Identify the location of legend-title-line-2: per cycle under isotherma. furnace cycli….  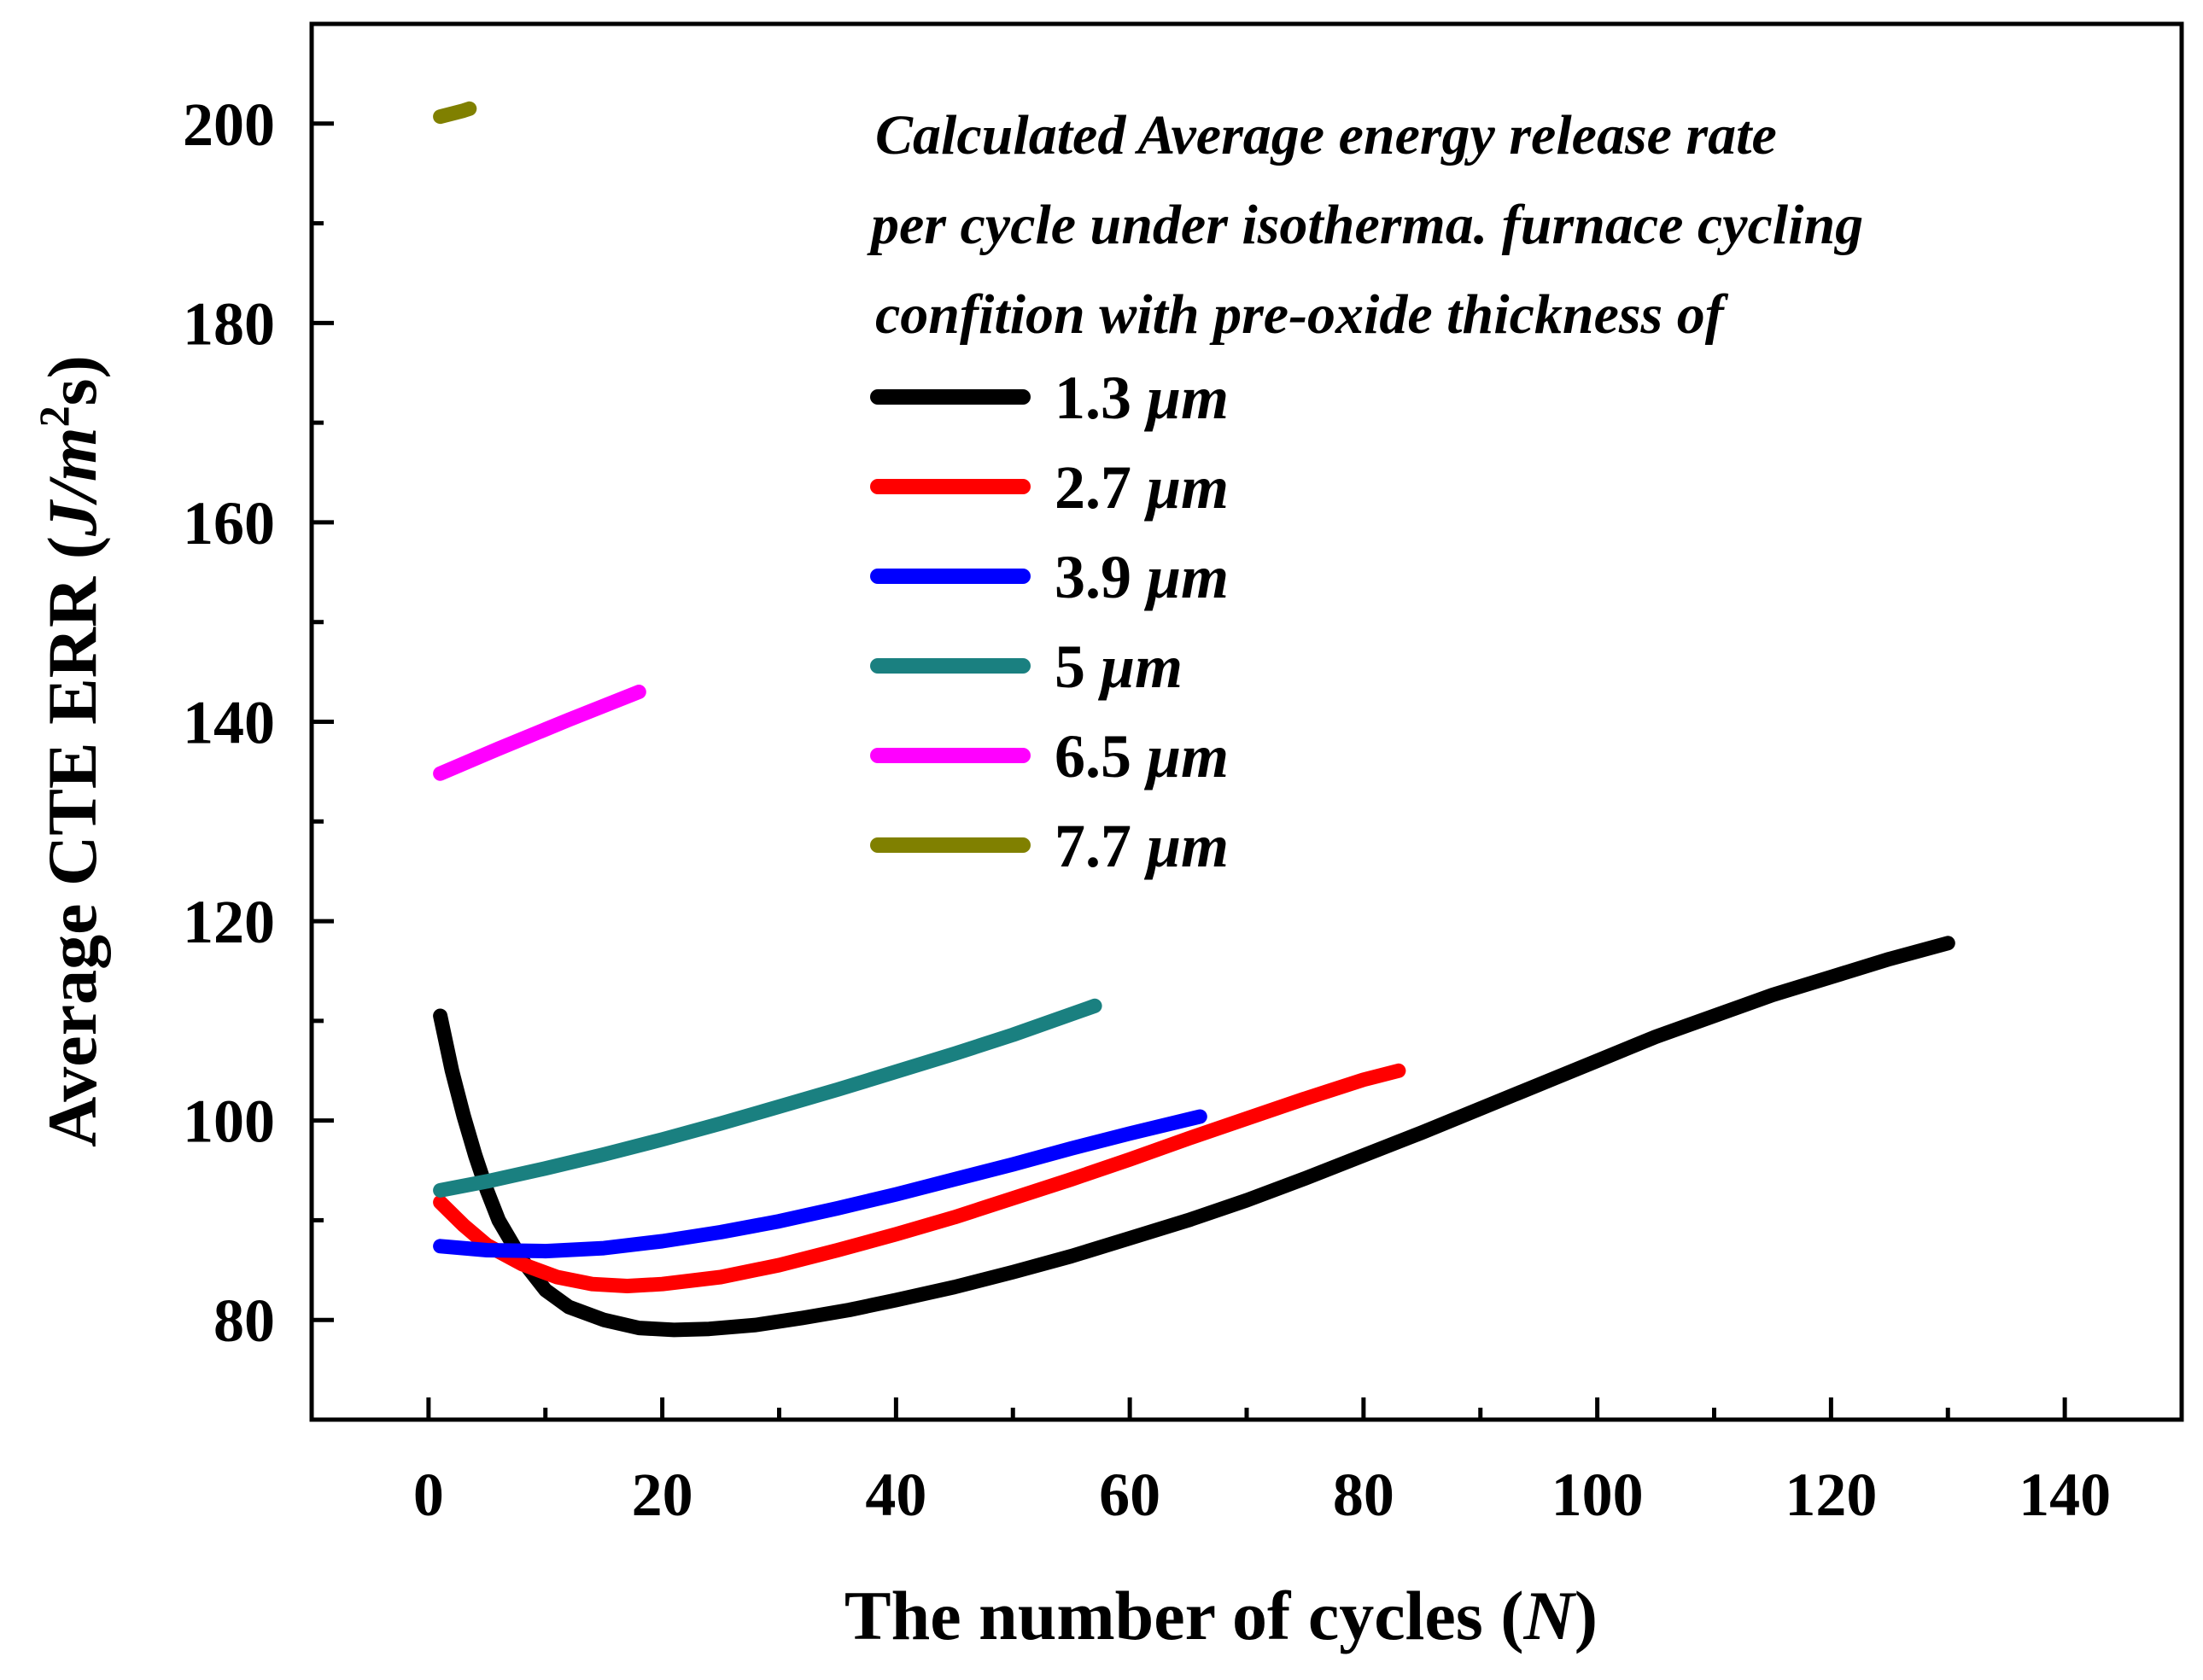
(1365, 225).